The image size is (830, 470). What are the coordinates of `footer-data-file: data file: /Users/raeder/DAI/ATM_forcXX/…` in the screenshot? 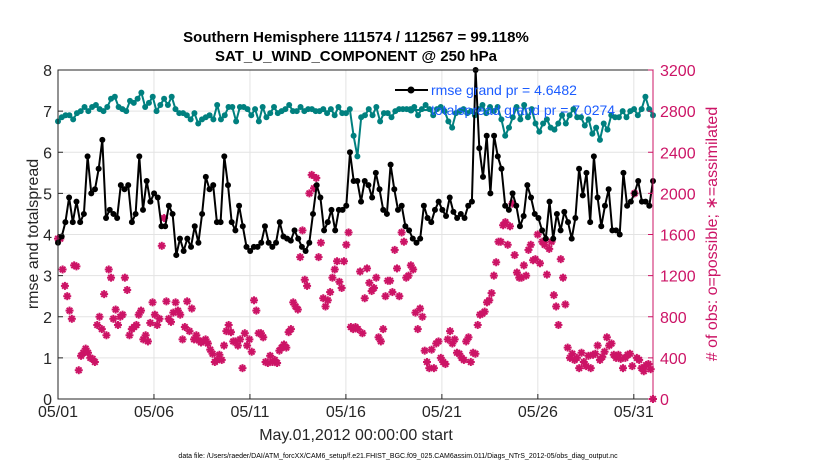 It's located at (398, 456).